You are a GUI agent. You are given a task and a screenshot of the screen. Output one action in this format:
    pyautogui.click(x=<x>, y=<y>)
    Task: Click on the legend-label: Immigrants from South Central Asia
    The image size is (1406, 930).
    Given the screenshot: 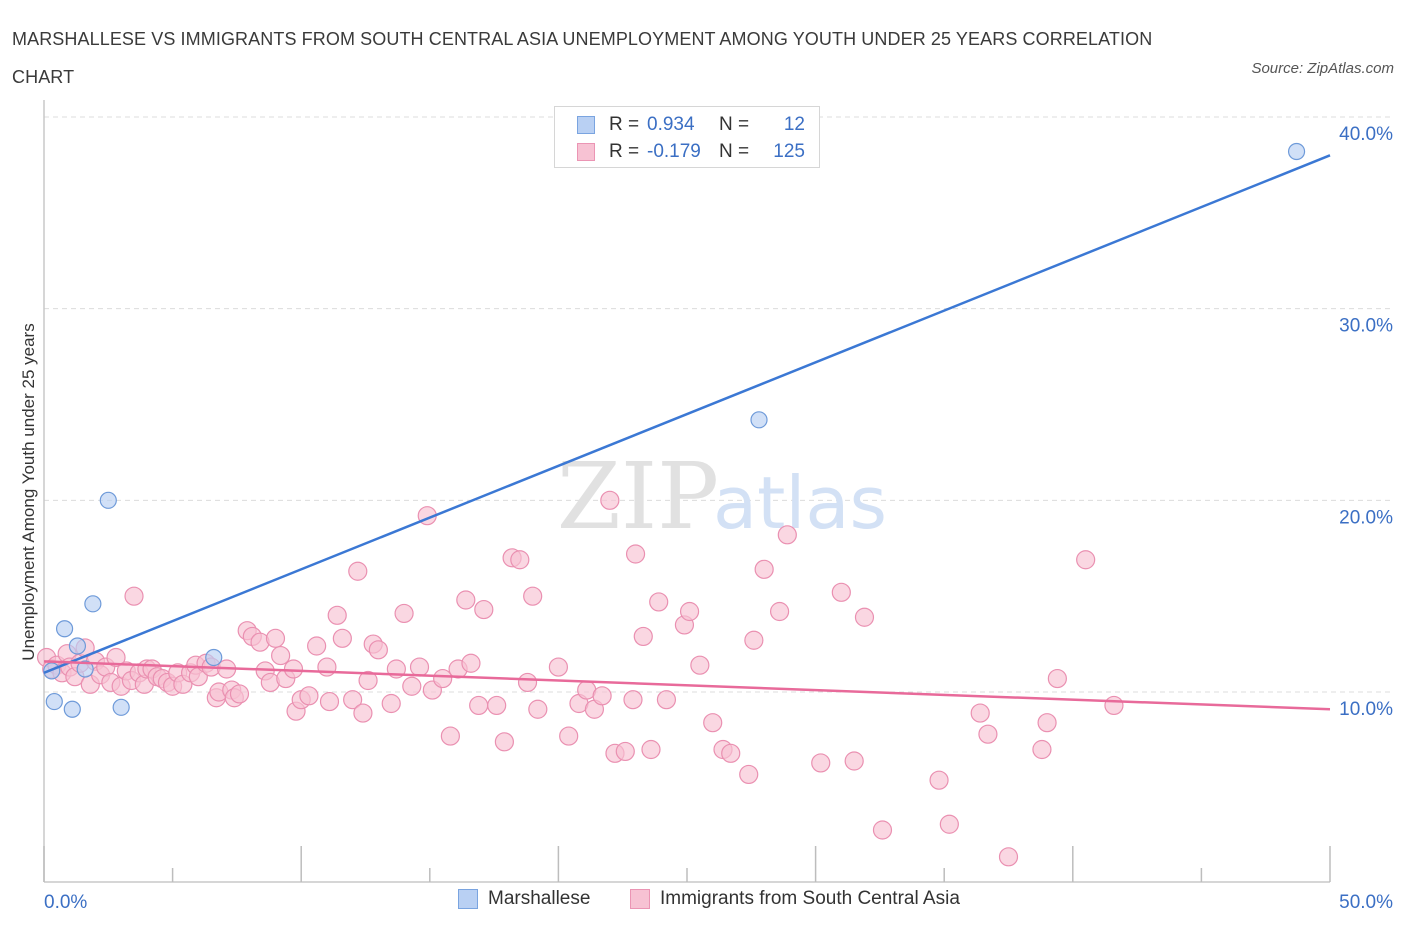 What is the action you would take?
    pyautogui.click(x=810, y=898)
    